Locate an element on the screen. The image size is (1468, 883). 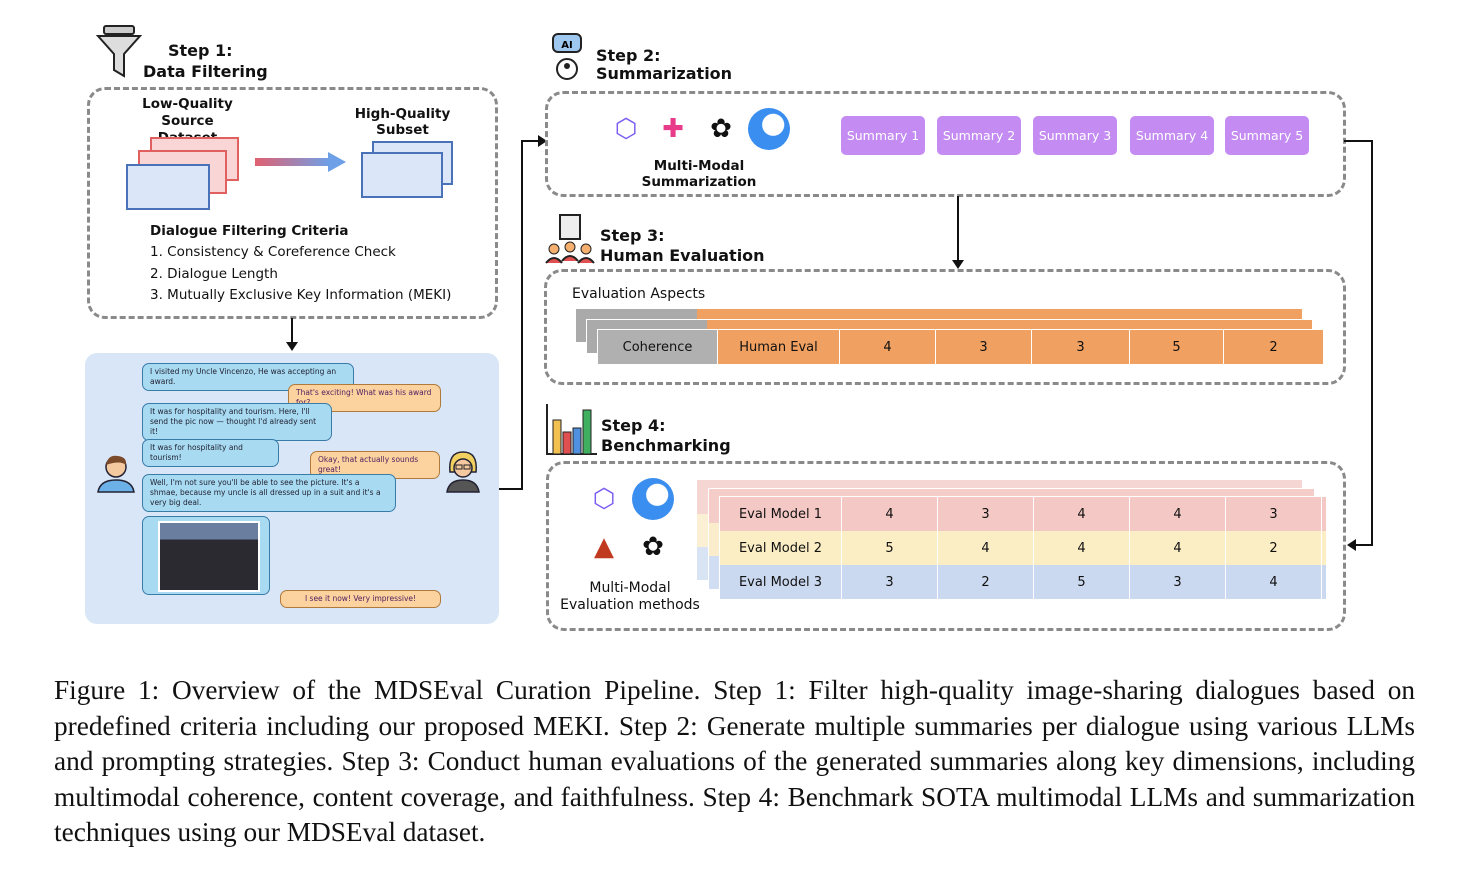
subset-rect is located at coordinates (402, 175).